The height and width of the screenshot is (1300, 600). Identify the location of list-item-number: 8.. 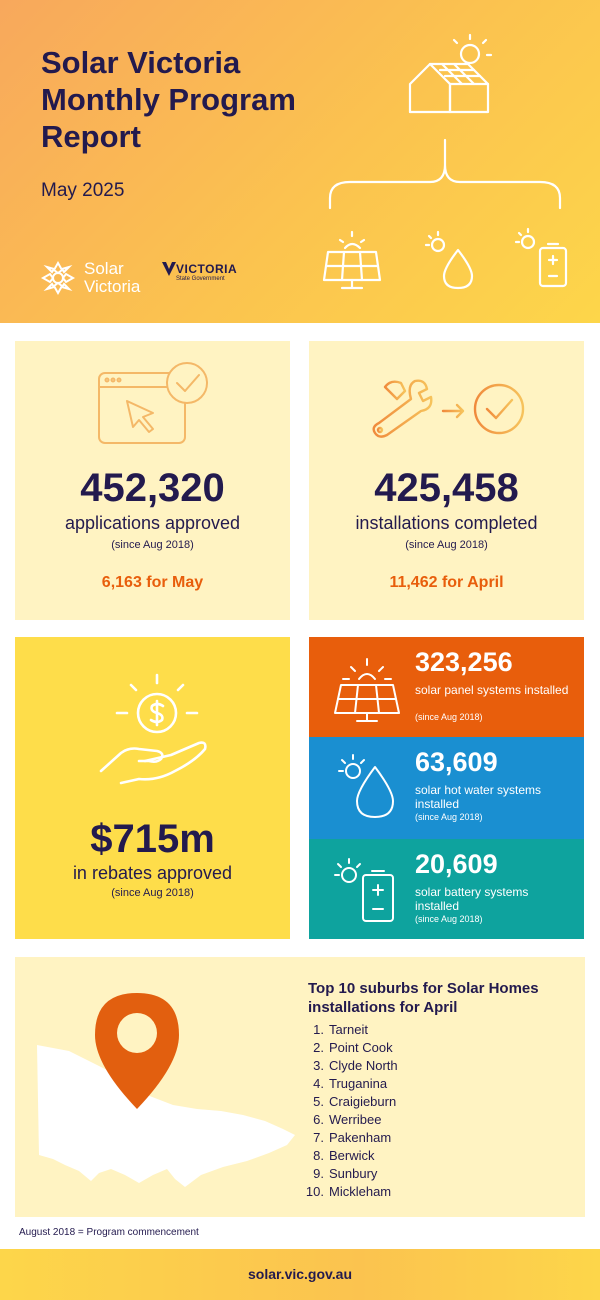
(318, 1155).